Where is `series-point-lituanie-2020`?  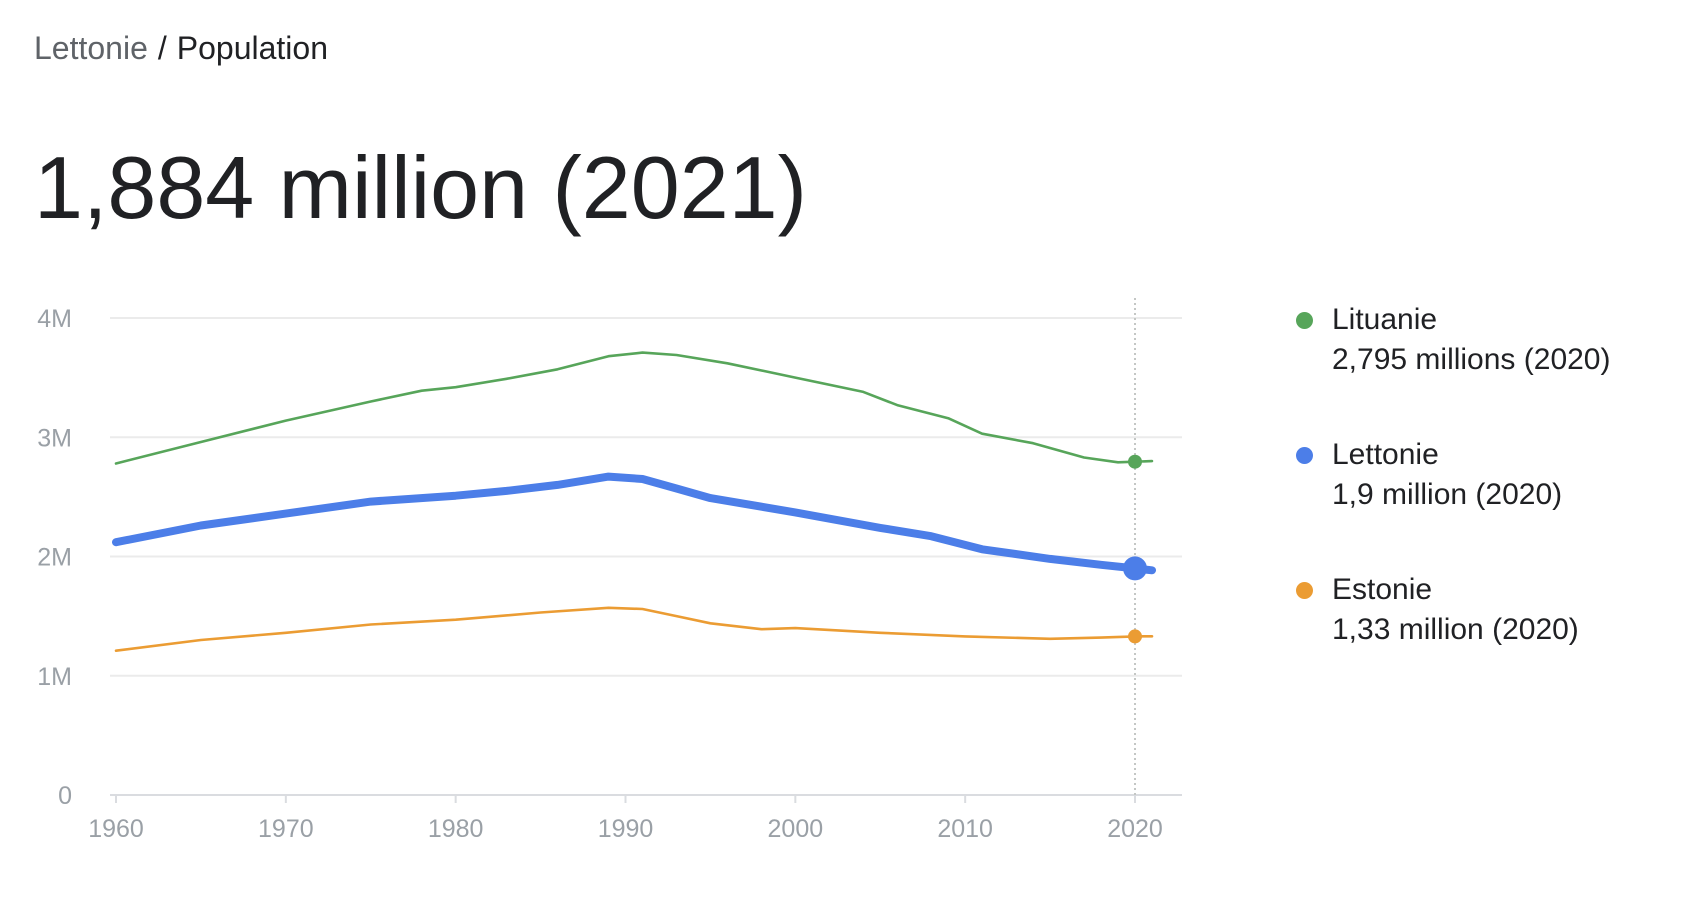 series-point-lituanie-2020 is located at coordinates (1135, 461).